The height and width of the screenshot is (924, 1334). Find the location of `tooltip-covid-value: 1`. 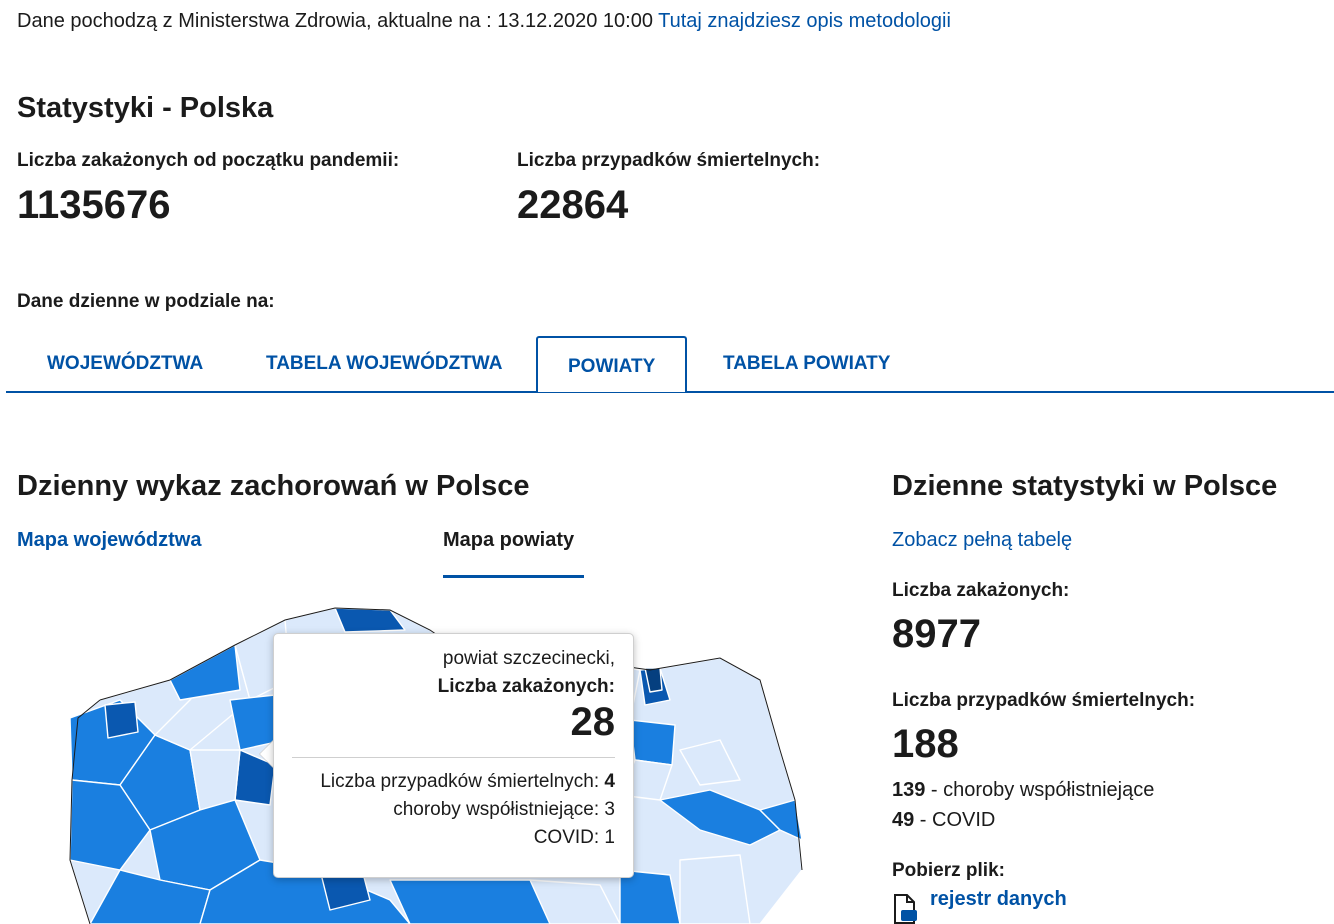

tooltip-covid-value: 1 is located at coordinates (609, 837).